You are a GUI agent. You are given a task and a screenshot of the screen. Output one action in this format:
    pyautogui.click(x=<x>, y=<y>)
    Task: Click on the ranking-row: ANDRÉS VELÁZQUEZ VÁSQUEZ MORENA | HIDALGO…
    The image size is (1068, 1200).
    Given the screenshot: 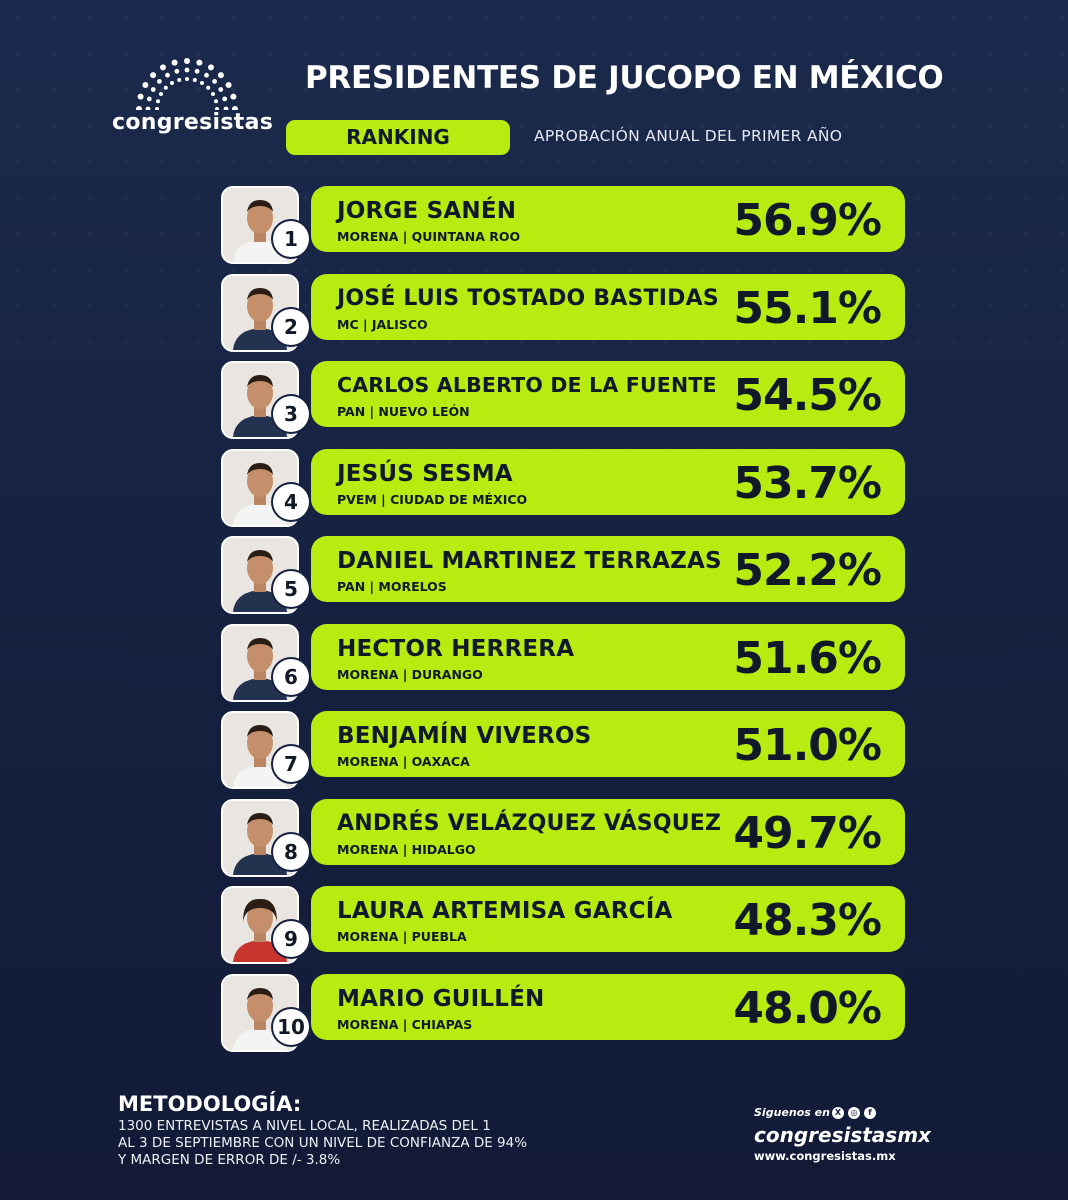 What is the action you would take?
    pyautogui.click(x=566, y=837)
    